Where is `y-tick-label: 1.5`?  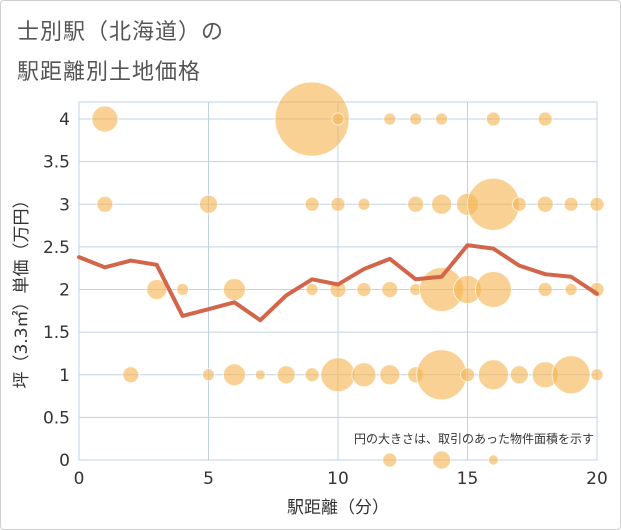
y-tick-label: 1.5 is located at coordinates (56, 333).